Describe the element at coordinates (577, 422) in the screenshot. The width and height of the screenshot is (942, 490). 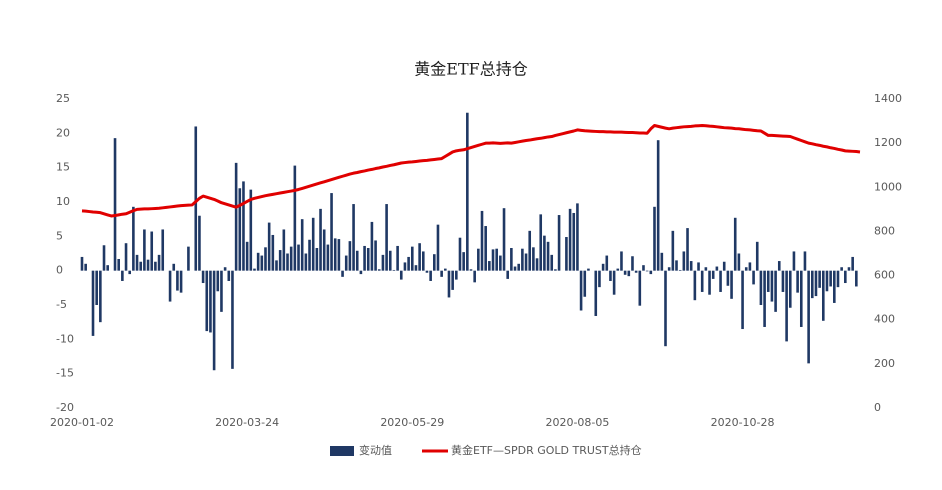
I see `x-tick-label: 2020-08-05` at that location.